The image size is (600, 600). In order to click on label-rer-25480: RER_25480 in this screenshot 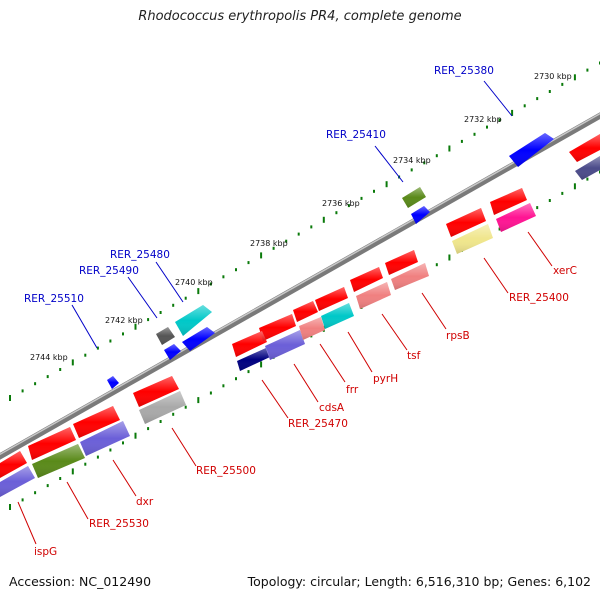, I will do `click(140, 255)`.